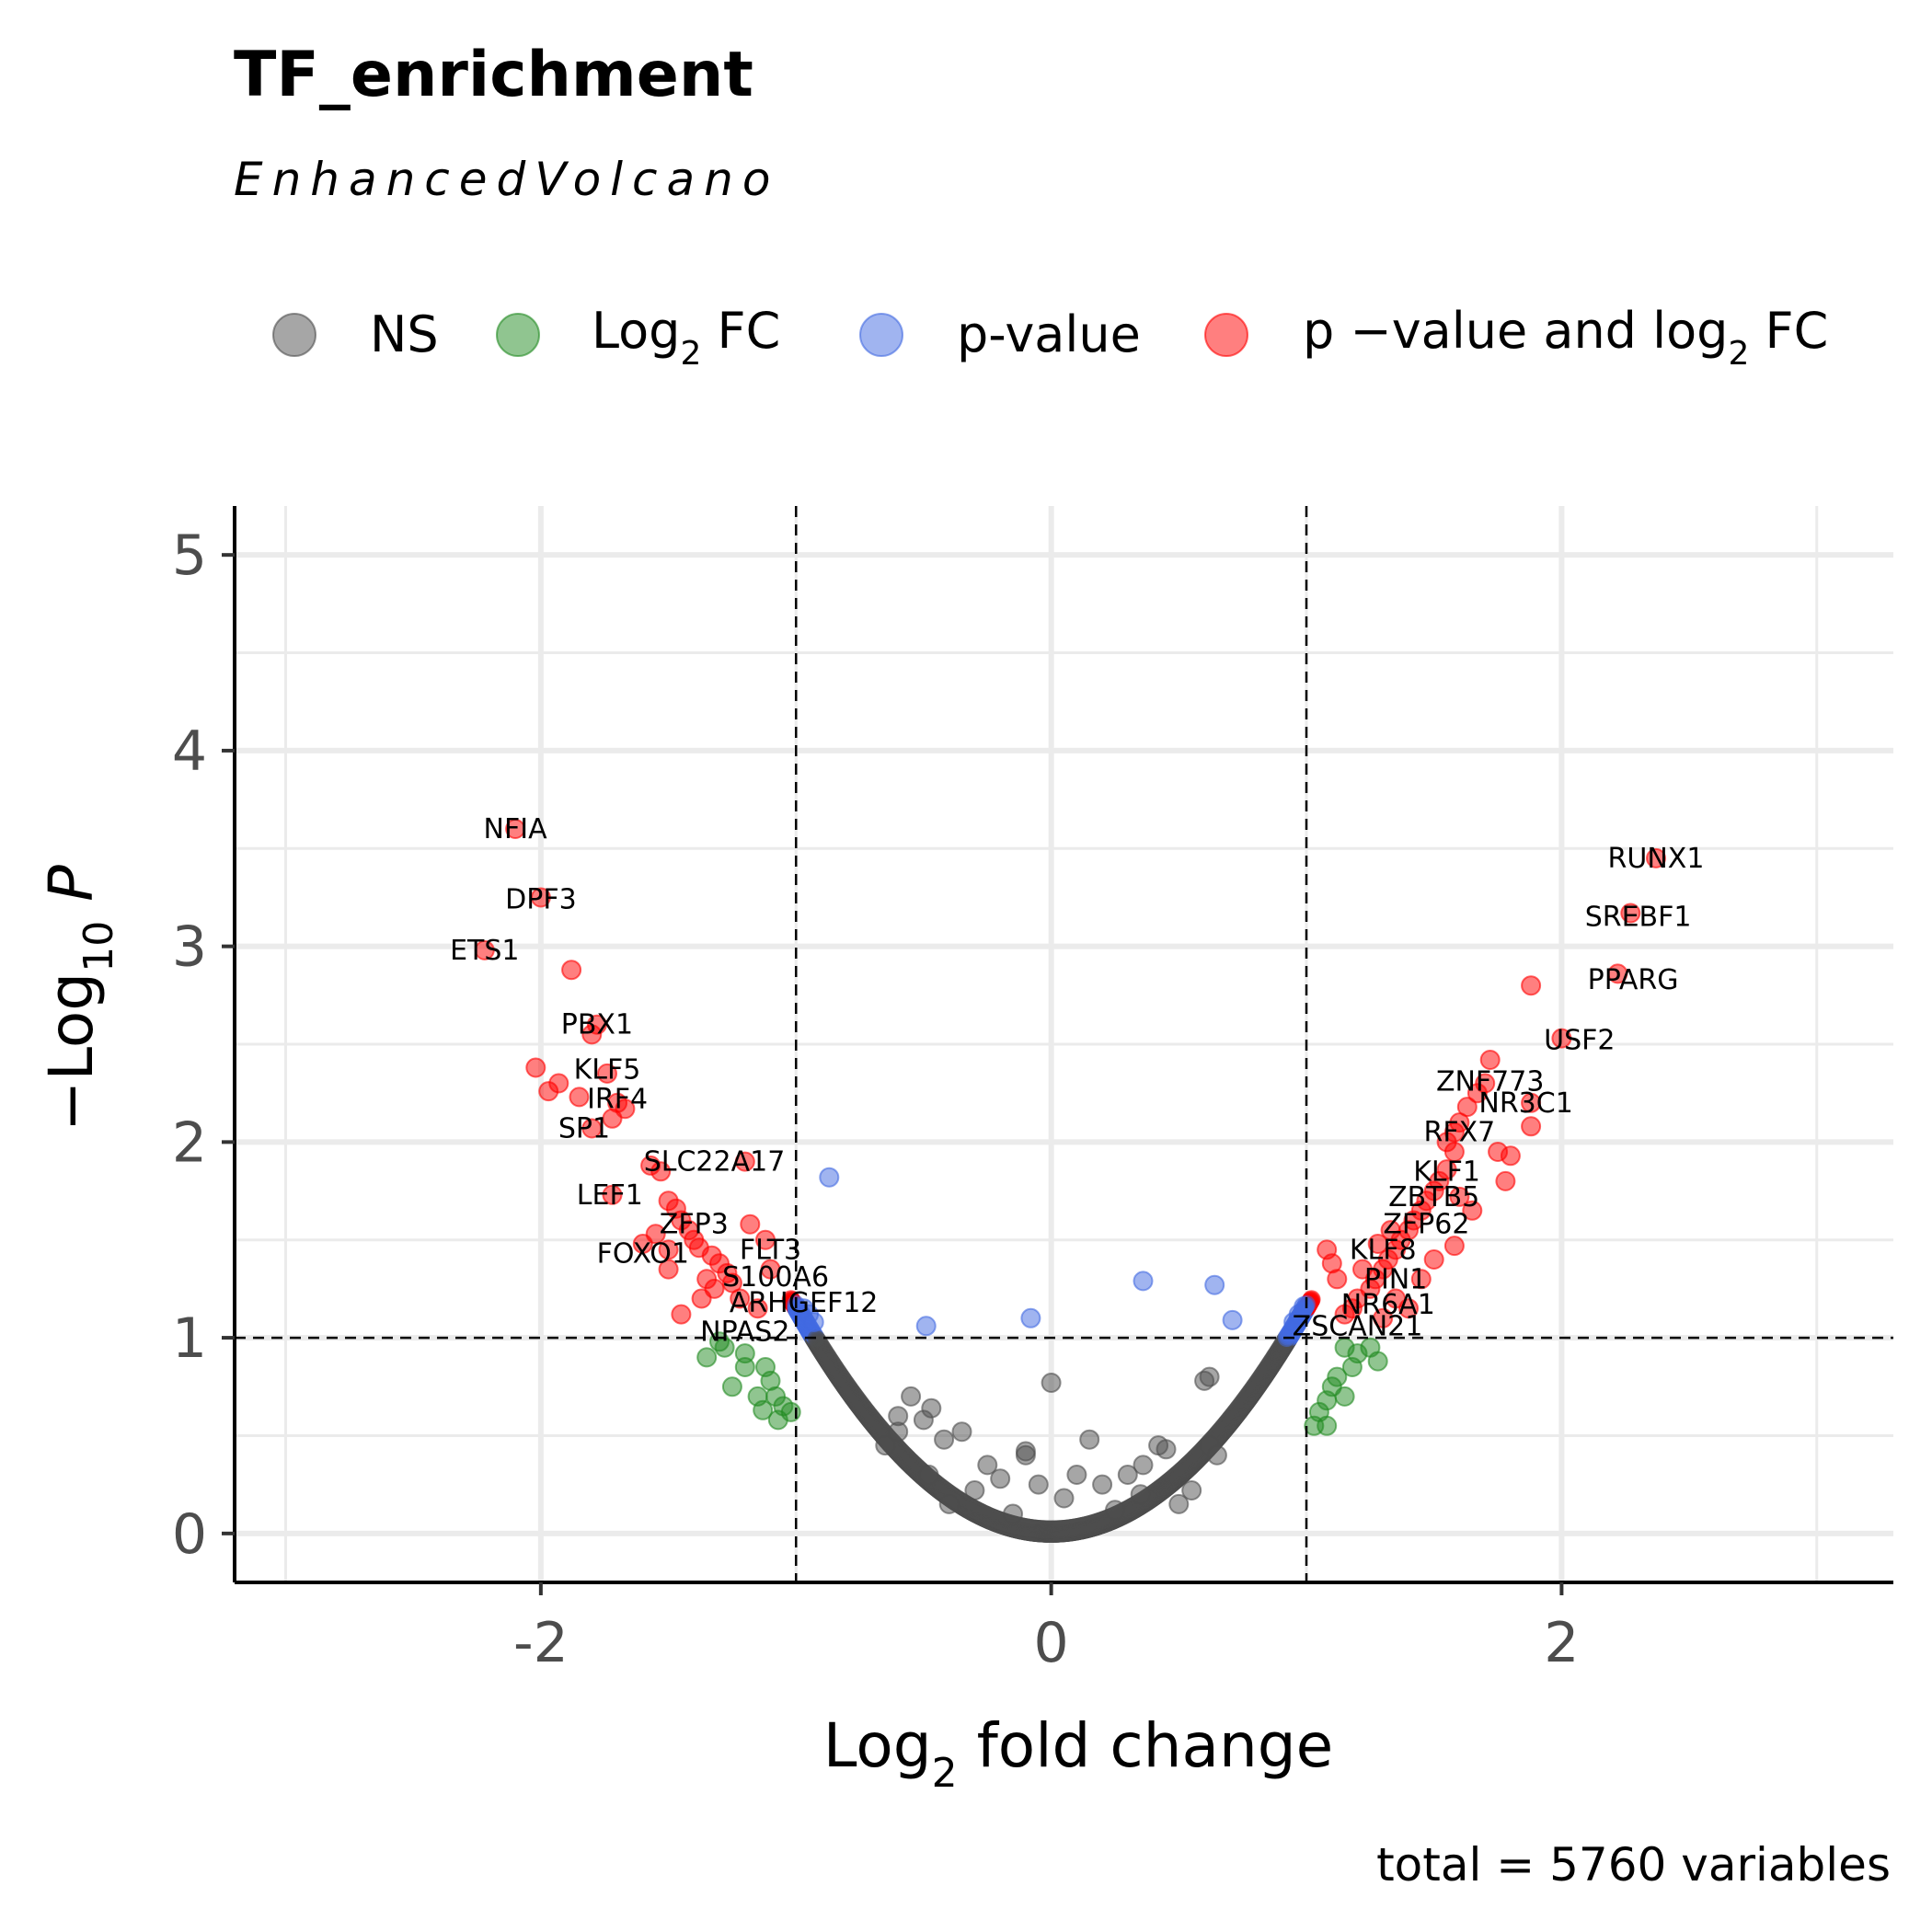 The height and width of the screenshot is (1932, 1932). I want to click on y-tick-label: 0, so click(189, 1534).